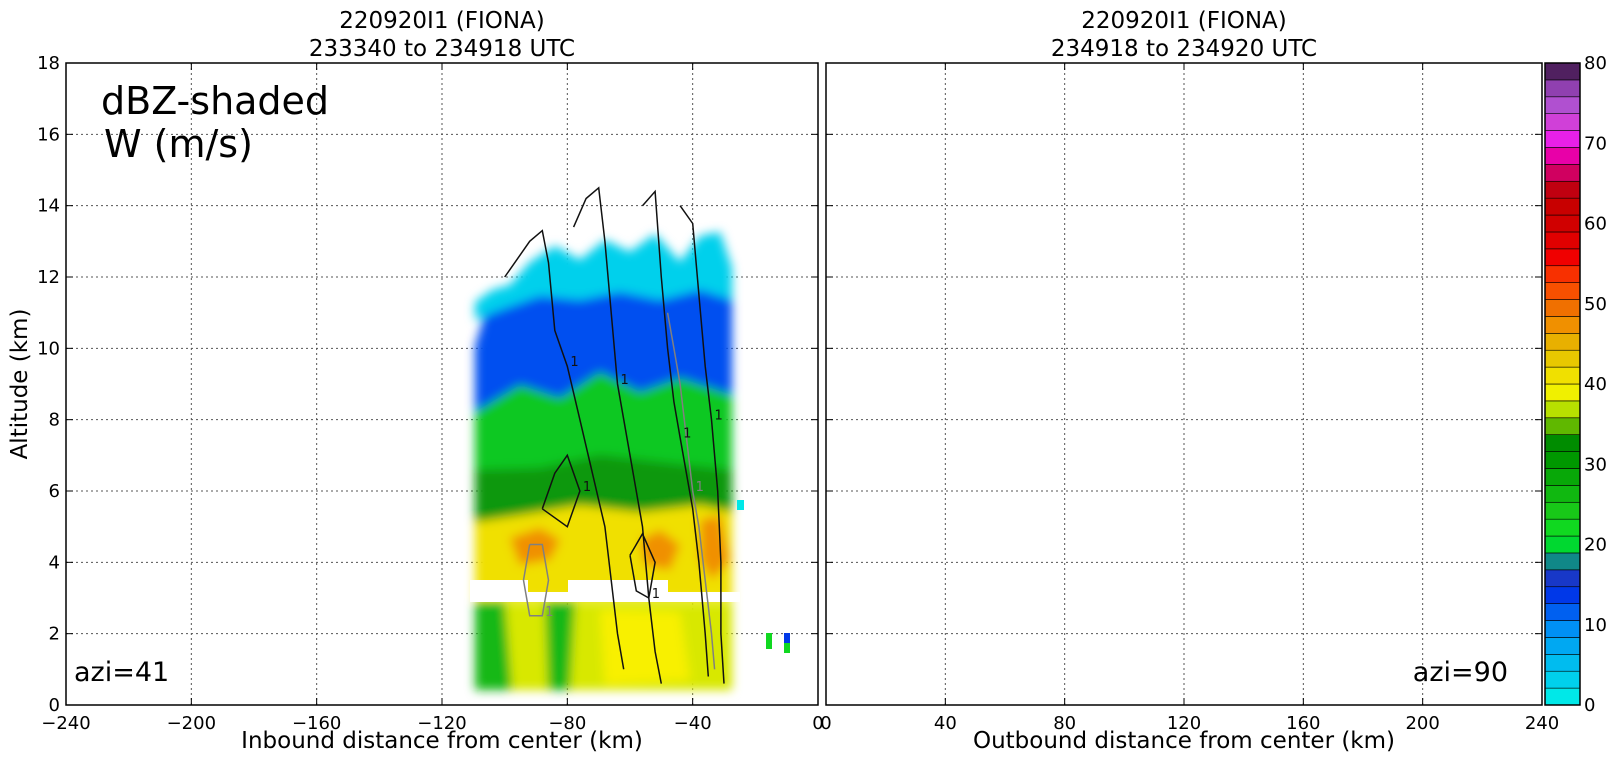  I want to click on left-title: 220920I1 (FIONA), so click(442, 21).